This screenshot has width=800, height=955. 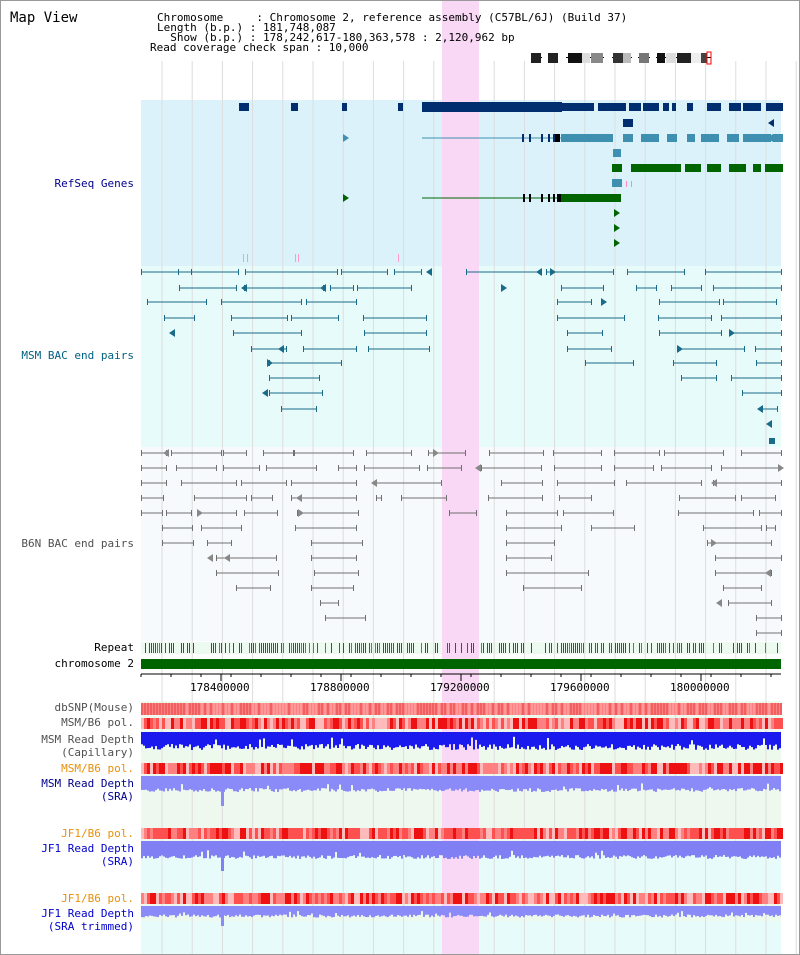 What do you see at coordinates (536, 58) in the screenshot?
I see `ideogram-band` at bounding box center [536, 58].